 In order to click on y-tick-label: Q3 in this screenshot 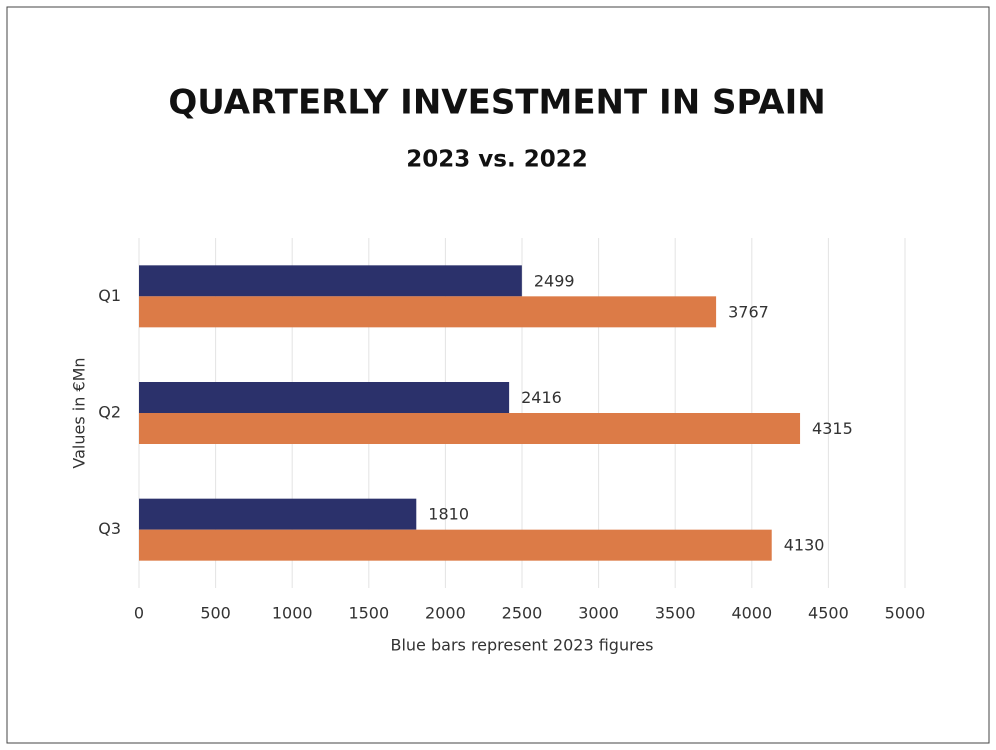, I will do `click(109, 528)`.